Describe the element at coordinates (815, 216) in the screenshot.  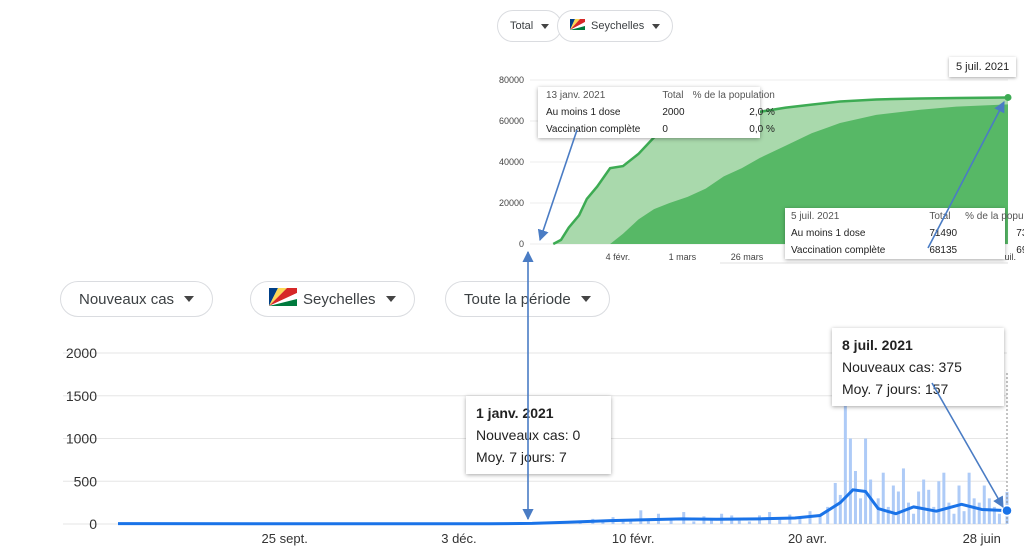
I see `tooltip-date: 5 juil. 2021` at that location.